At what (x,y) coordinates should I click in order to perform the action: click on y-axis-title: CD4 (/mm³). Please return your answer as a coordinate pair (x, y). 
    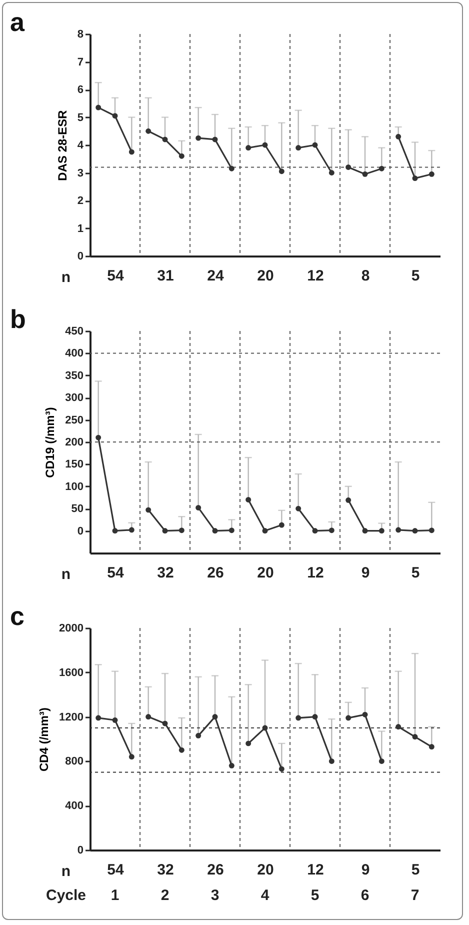
    Looking at the image, I should click on (44, 739).